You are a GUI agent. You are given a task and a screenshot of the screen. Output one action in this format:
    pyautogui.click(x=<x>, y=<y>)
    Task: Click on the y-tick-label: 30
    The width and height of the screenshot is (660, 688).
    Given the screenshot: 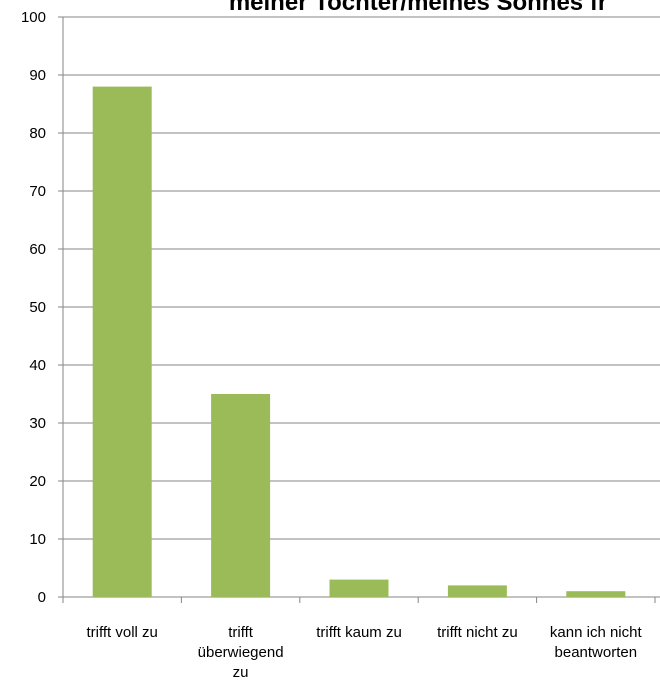 What is the action you would take?
    pyautogui.click(x=37, y=423)
    